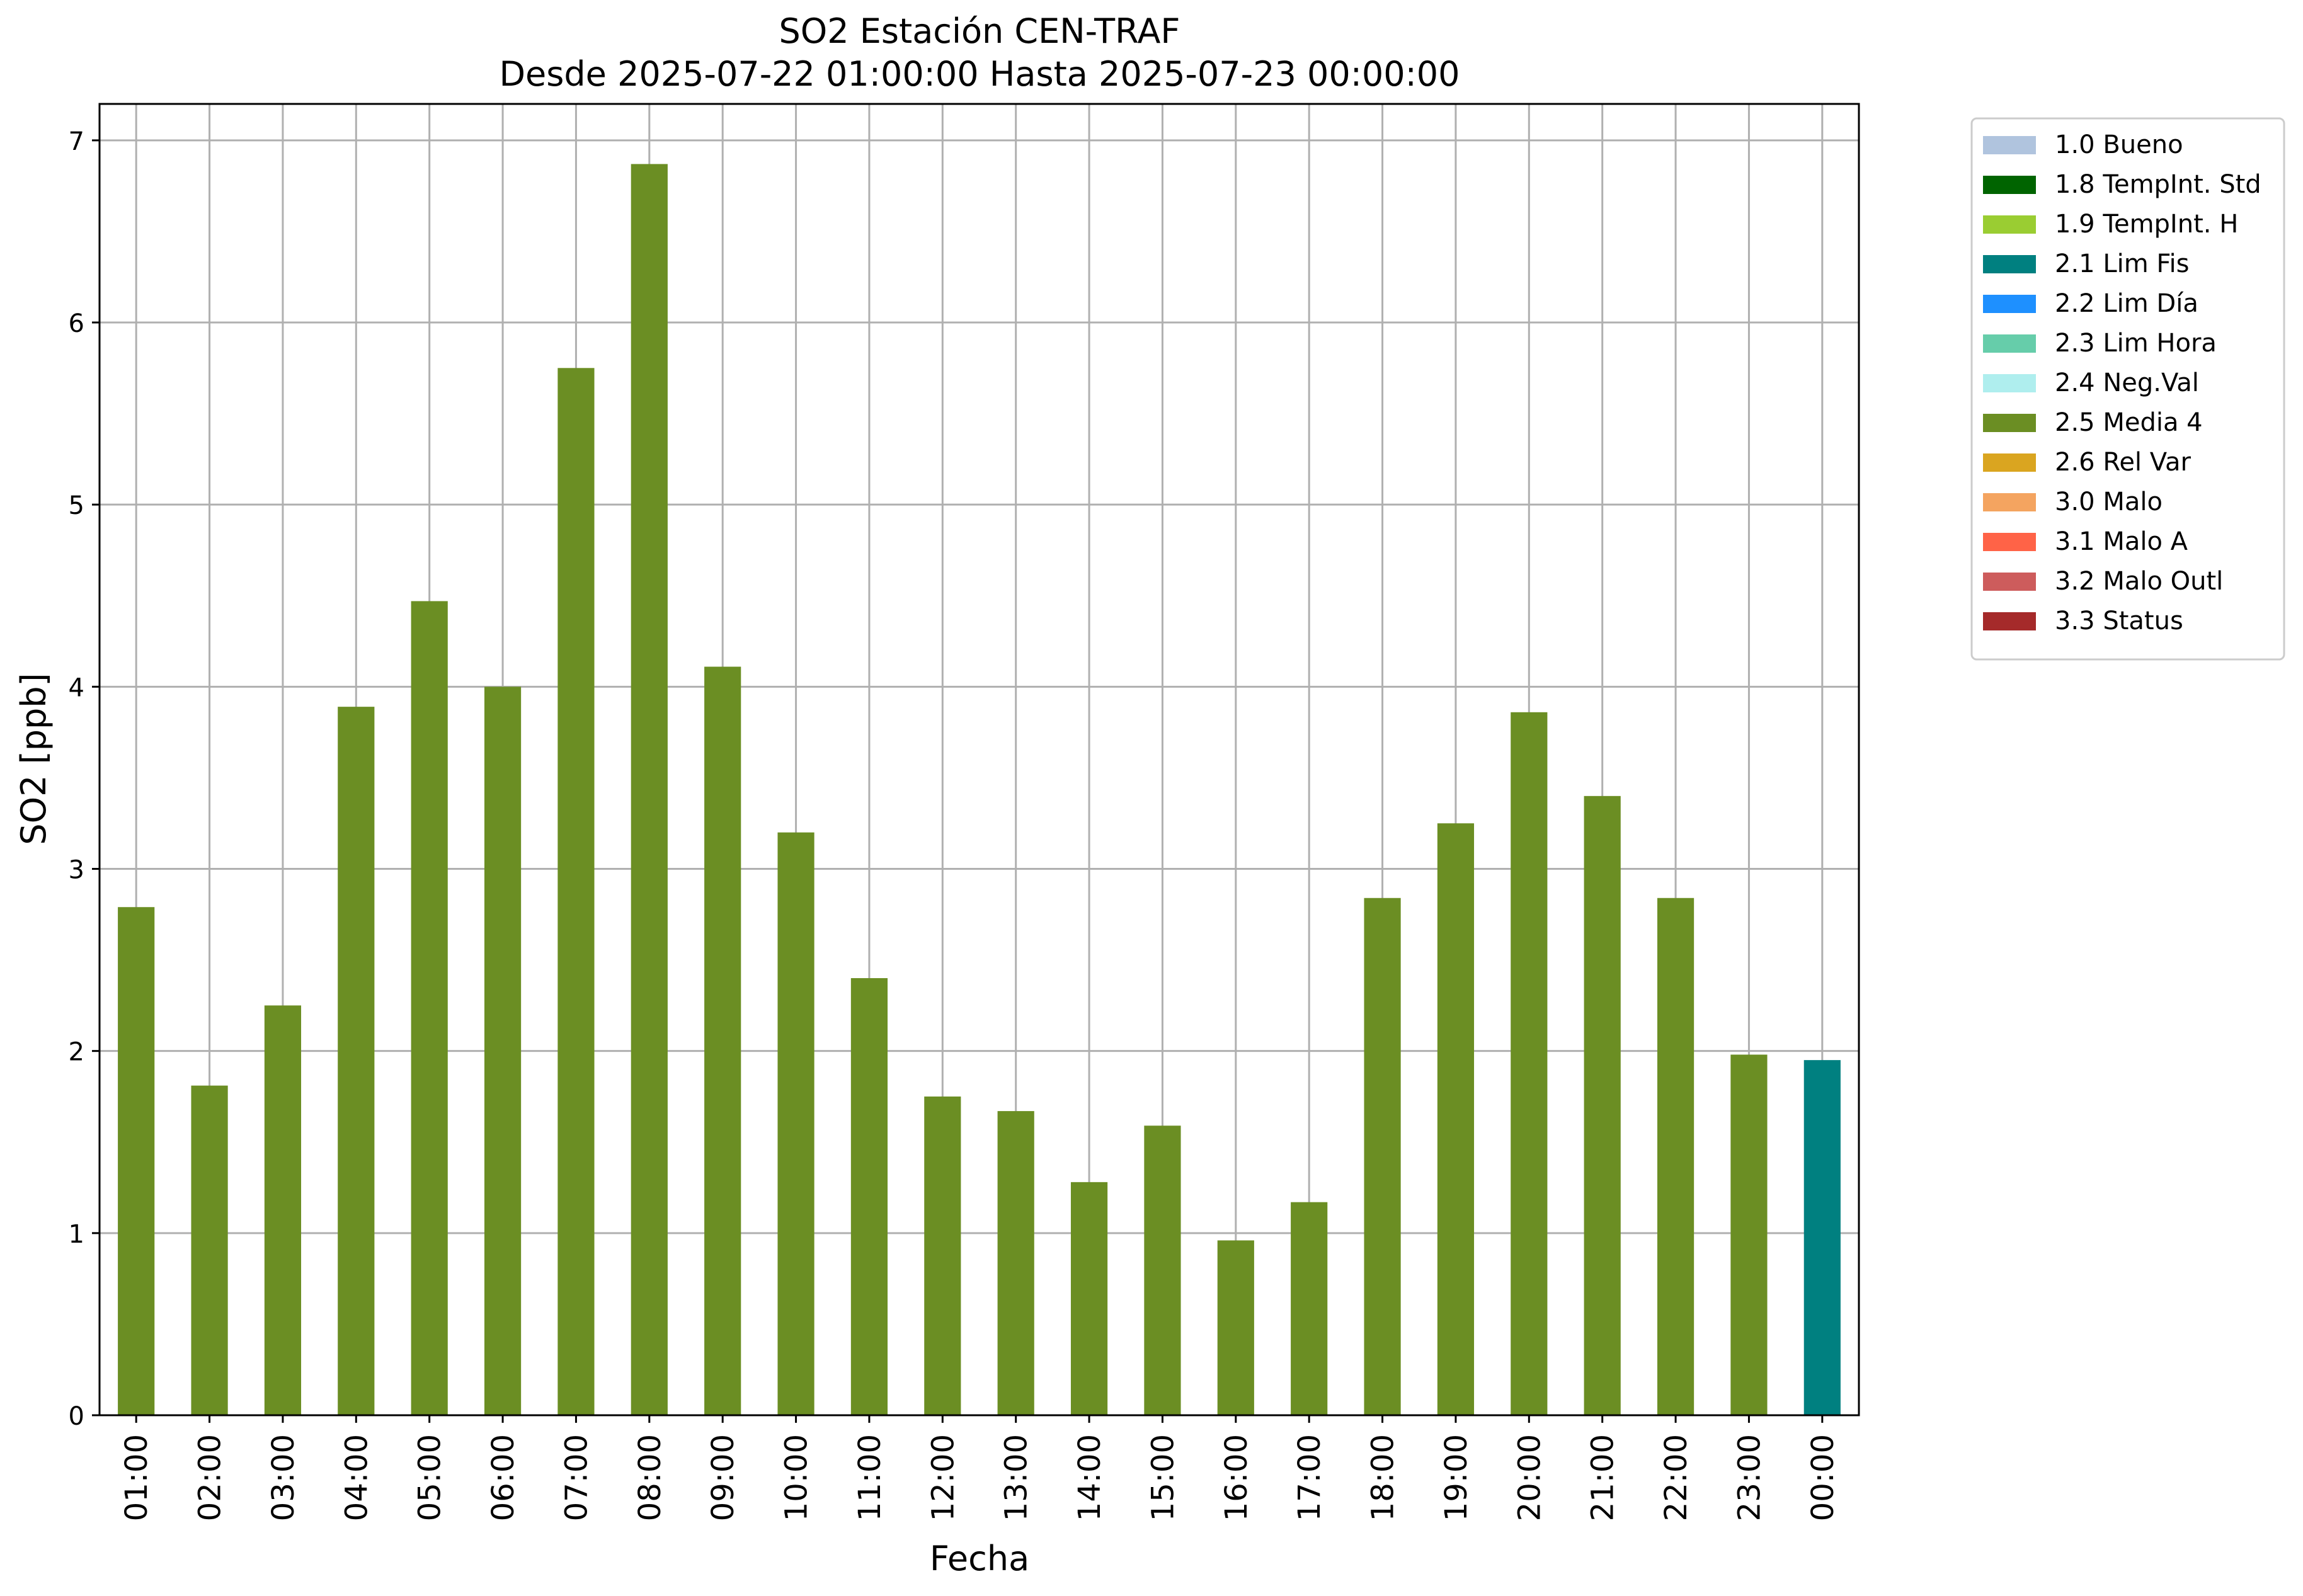 The image size is (2303, 1596). What do you see at coordinates (2109, 501) in the screenshot?
I see `legend-entry-label: 3.0 Malo` at bounding box center [2109, 501].